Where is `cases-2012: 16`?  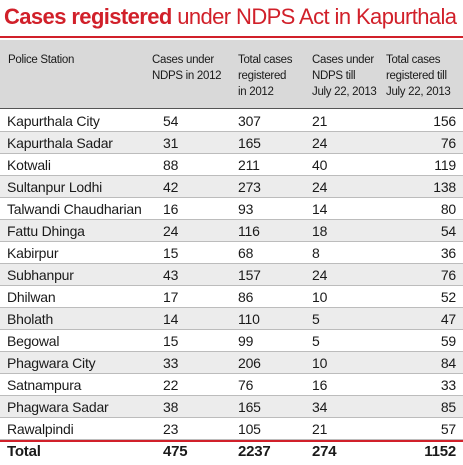 cases-2012: 16 is located at coordinates (171, 209).